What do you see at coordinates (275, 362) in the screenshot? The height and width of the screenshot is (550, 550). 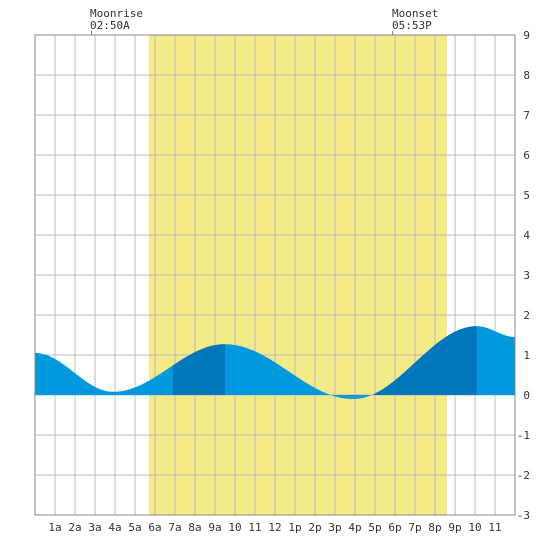 I see `tide-area-layer` at bounding box center [275, 362].